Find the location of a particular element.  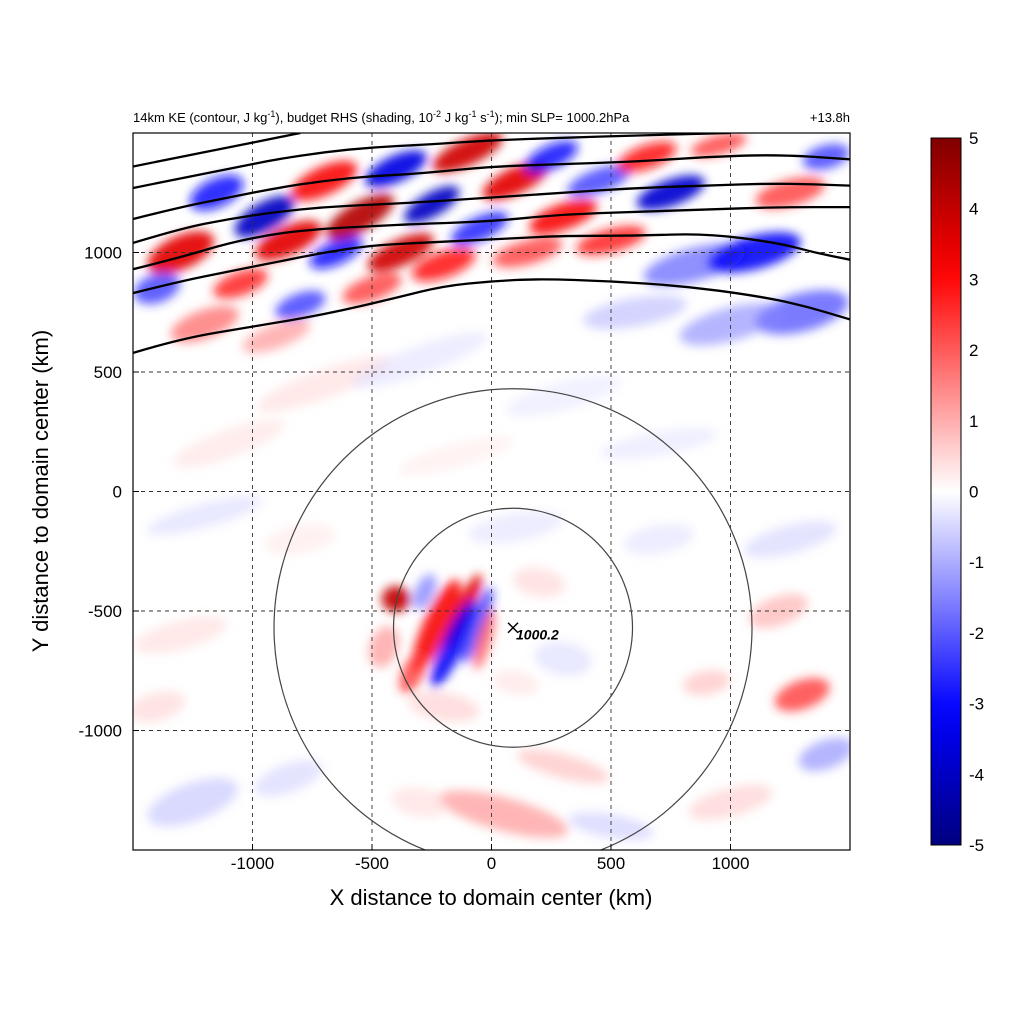

colorbar-ticks: 5 4 3 2 1 0 -1 -2 -3 -4 -5 is located at coordinates (976, 492).